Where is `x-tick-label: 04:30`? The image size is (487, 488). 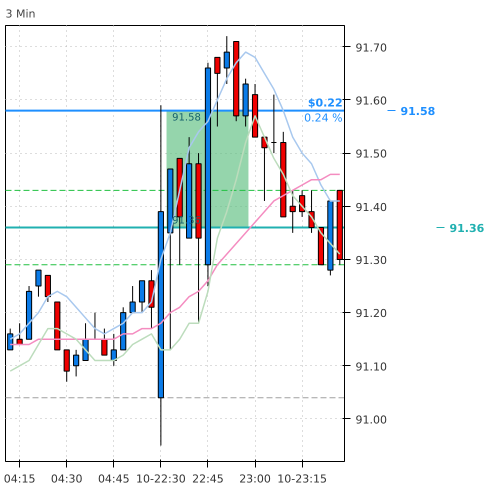
x-tick-label: 04:30 is located at coordinates (66, 479).